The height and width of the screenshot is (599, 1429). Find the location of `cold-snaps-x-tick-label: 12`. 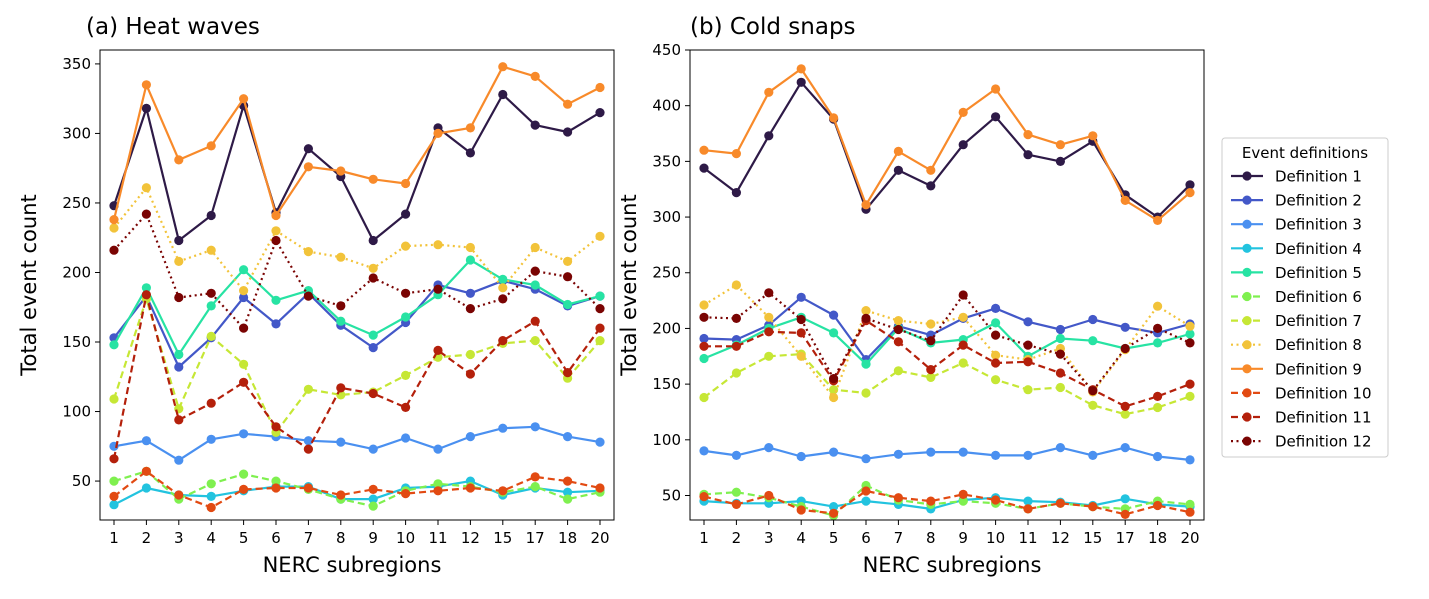

cold-snaps-x-tick-label: 12 is located at coordinates (1060, 538).